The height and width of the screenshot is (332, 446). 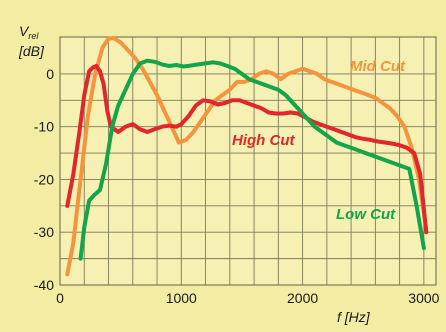 I want to click on x-tick-label: 1000, so click(x=181, y=298).